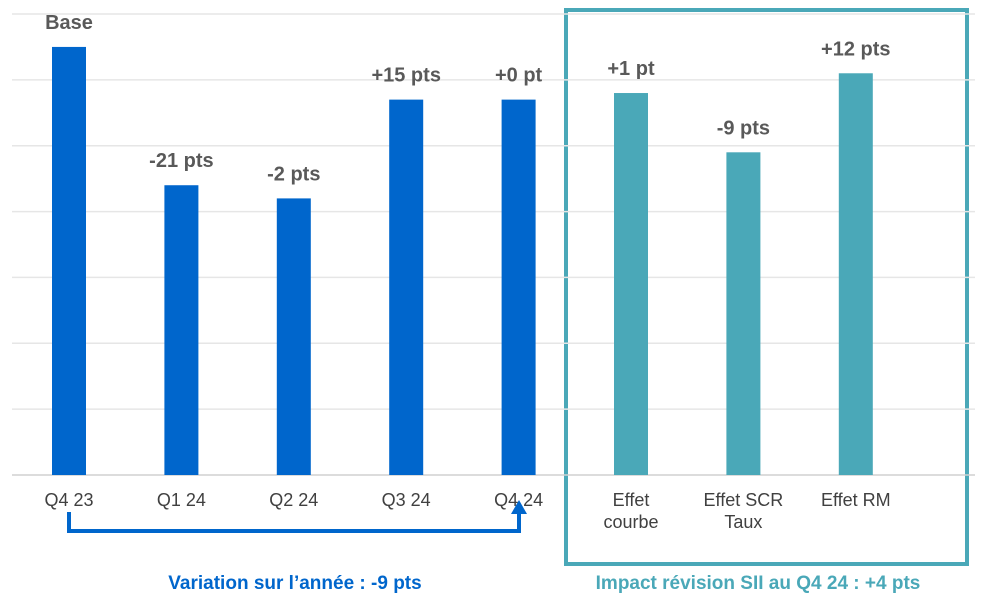 This screenshot has width=987, height=600. I want to click on data-label: -9 pts, so click(743, 128).